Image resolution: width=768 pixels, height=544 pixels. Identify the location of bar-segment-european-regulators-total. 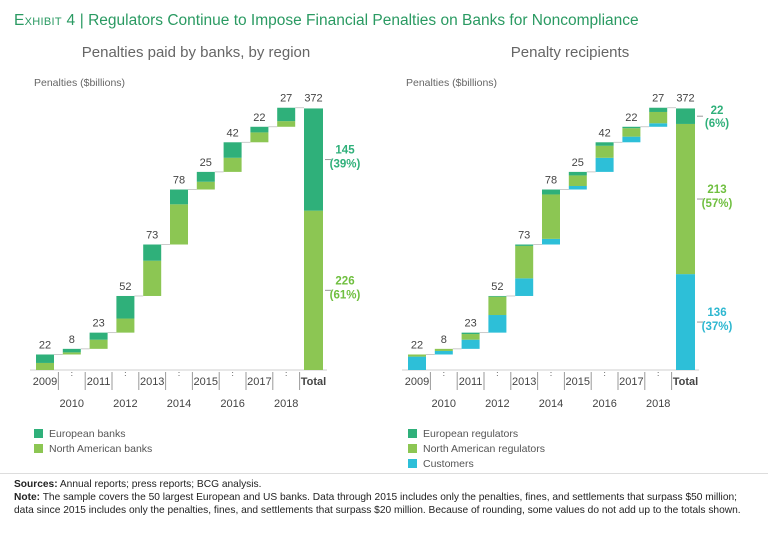
(685, 116).